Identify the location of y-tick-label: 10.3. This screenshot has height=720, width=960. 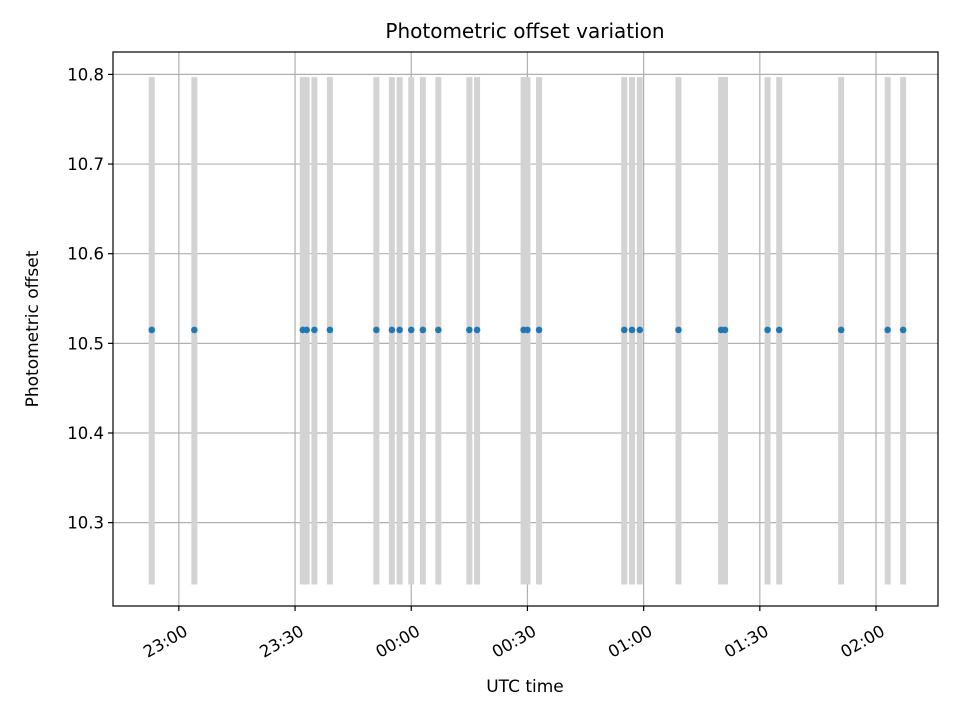
(85, 523).